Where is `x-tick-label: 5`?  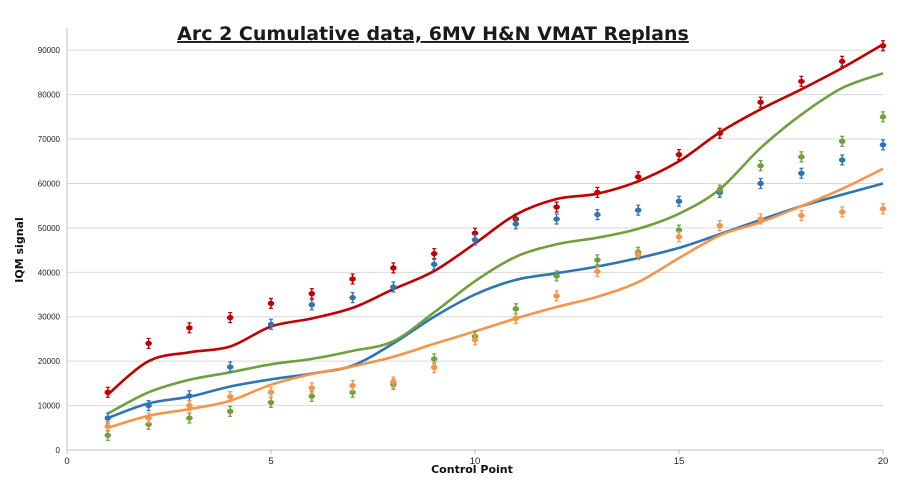 x-tick-label: 5 is located at coordinates (270, 461).